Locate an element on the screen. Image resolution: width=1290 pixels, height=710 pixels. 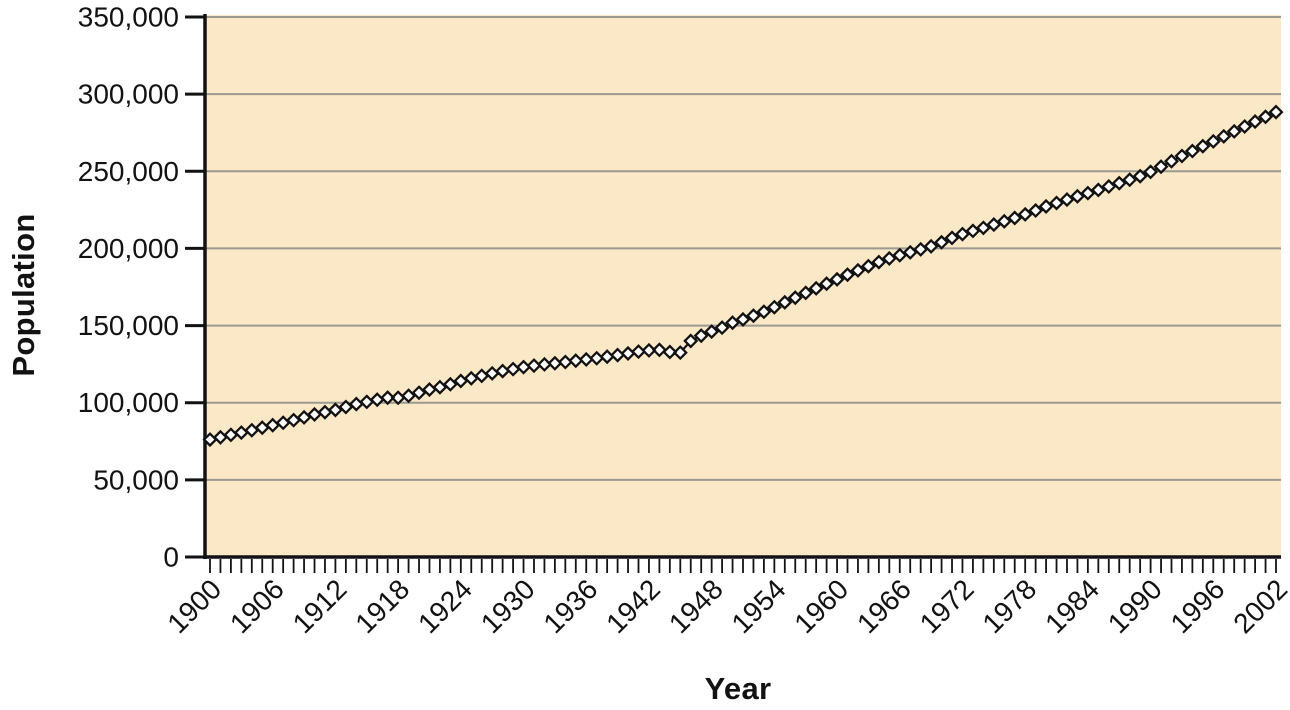
y-axis-title: Population is located at coordinates (23, 295).